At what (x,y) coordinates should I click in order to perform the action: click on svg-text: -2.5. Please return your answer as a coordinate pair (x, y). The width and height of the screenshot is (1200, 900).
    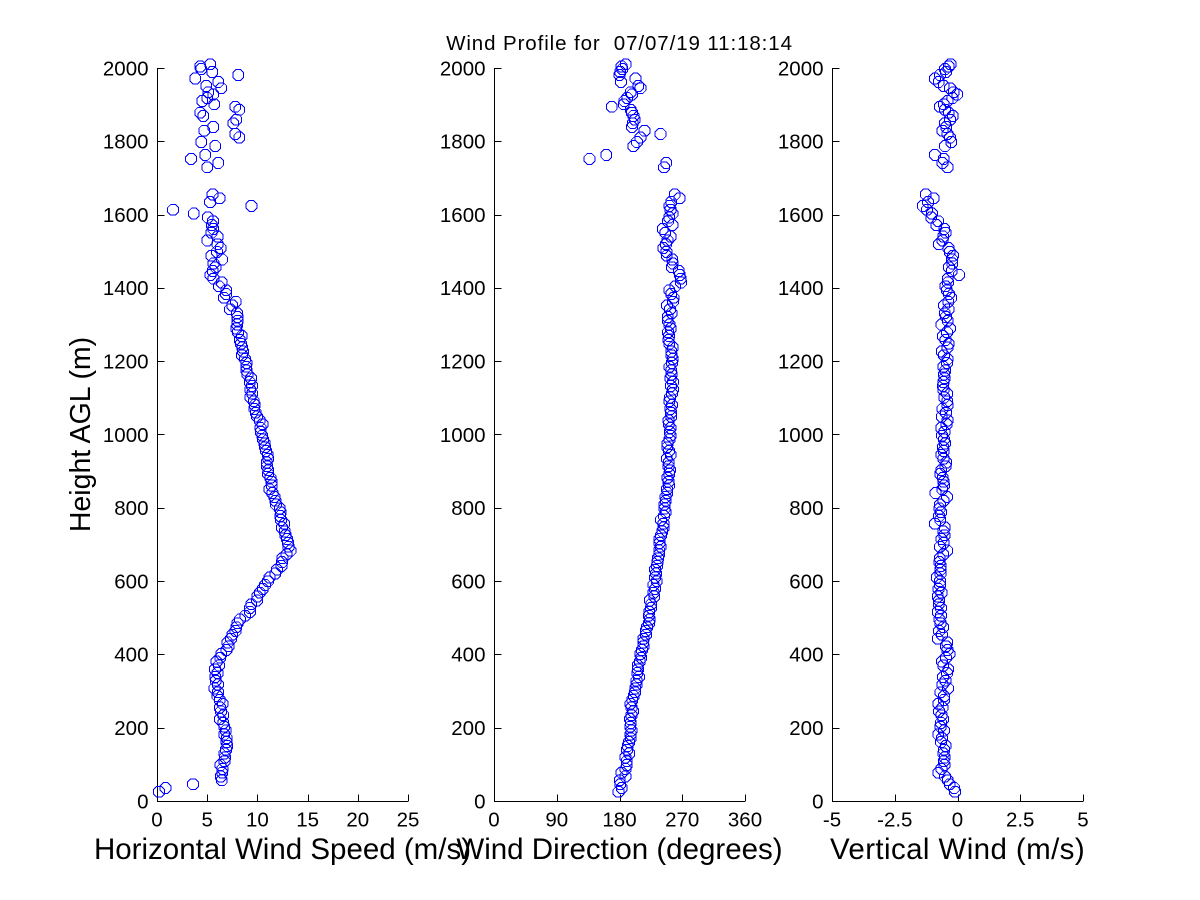
    Looking at the image, I should click on (894, 820).